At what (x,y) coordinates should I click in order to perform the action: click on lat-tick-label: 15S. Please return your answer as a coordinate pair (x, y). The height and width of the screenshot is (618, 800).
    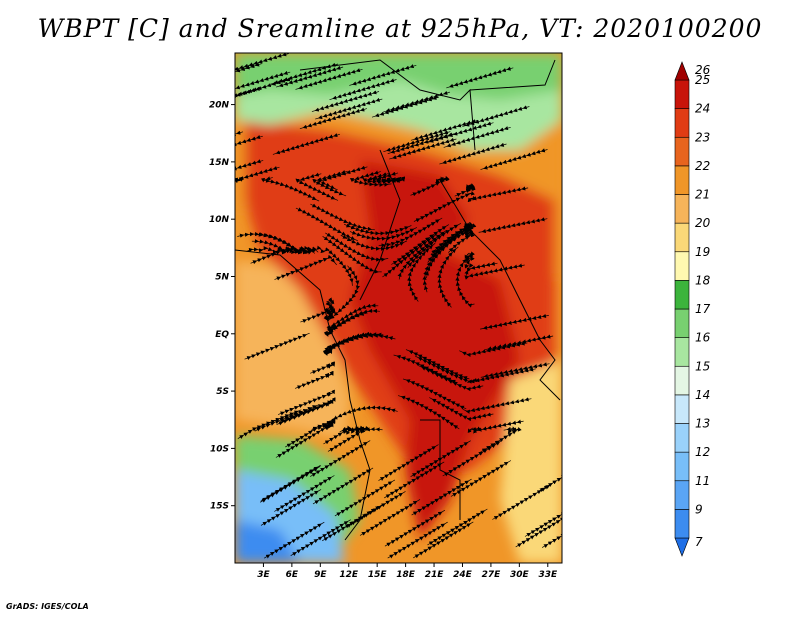
    Looking at the image, I should click on (219, 507).